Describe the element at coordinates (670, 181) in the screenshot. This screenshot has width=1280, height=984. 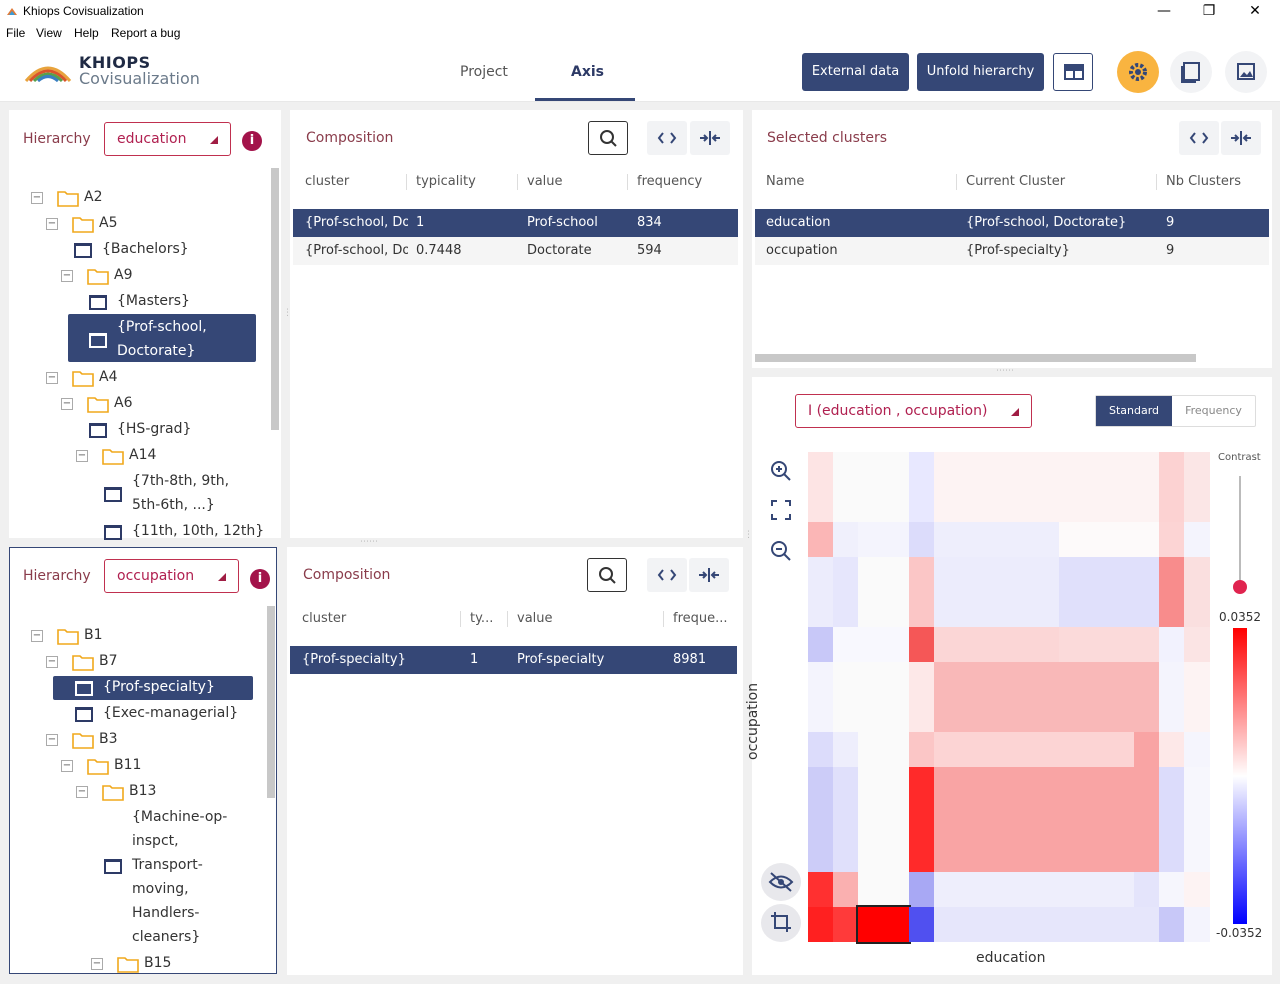
I see `column-header: frequency` at that location.